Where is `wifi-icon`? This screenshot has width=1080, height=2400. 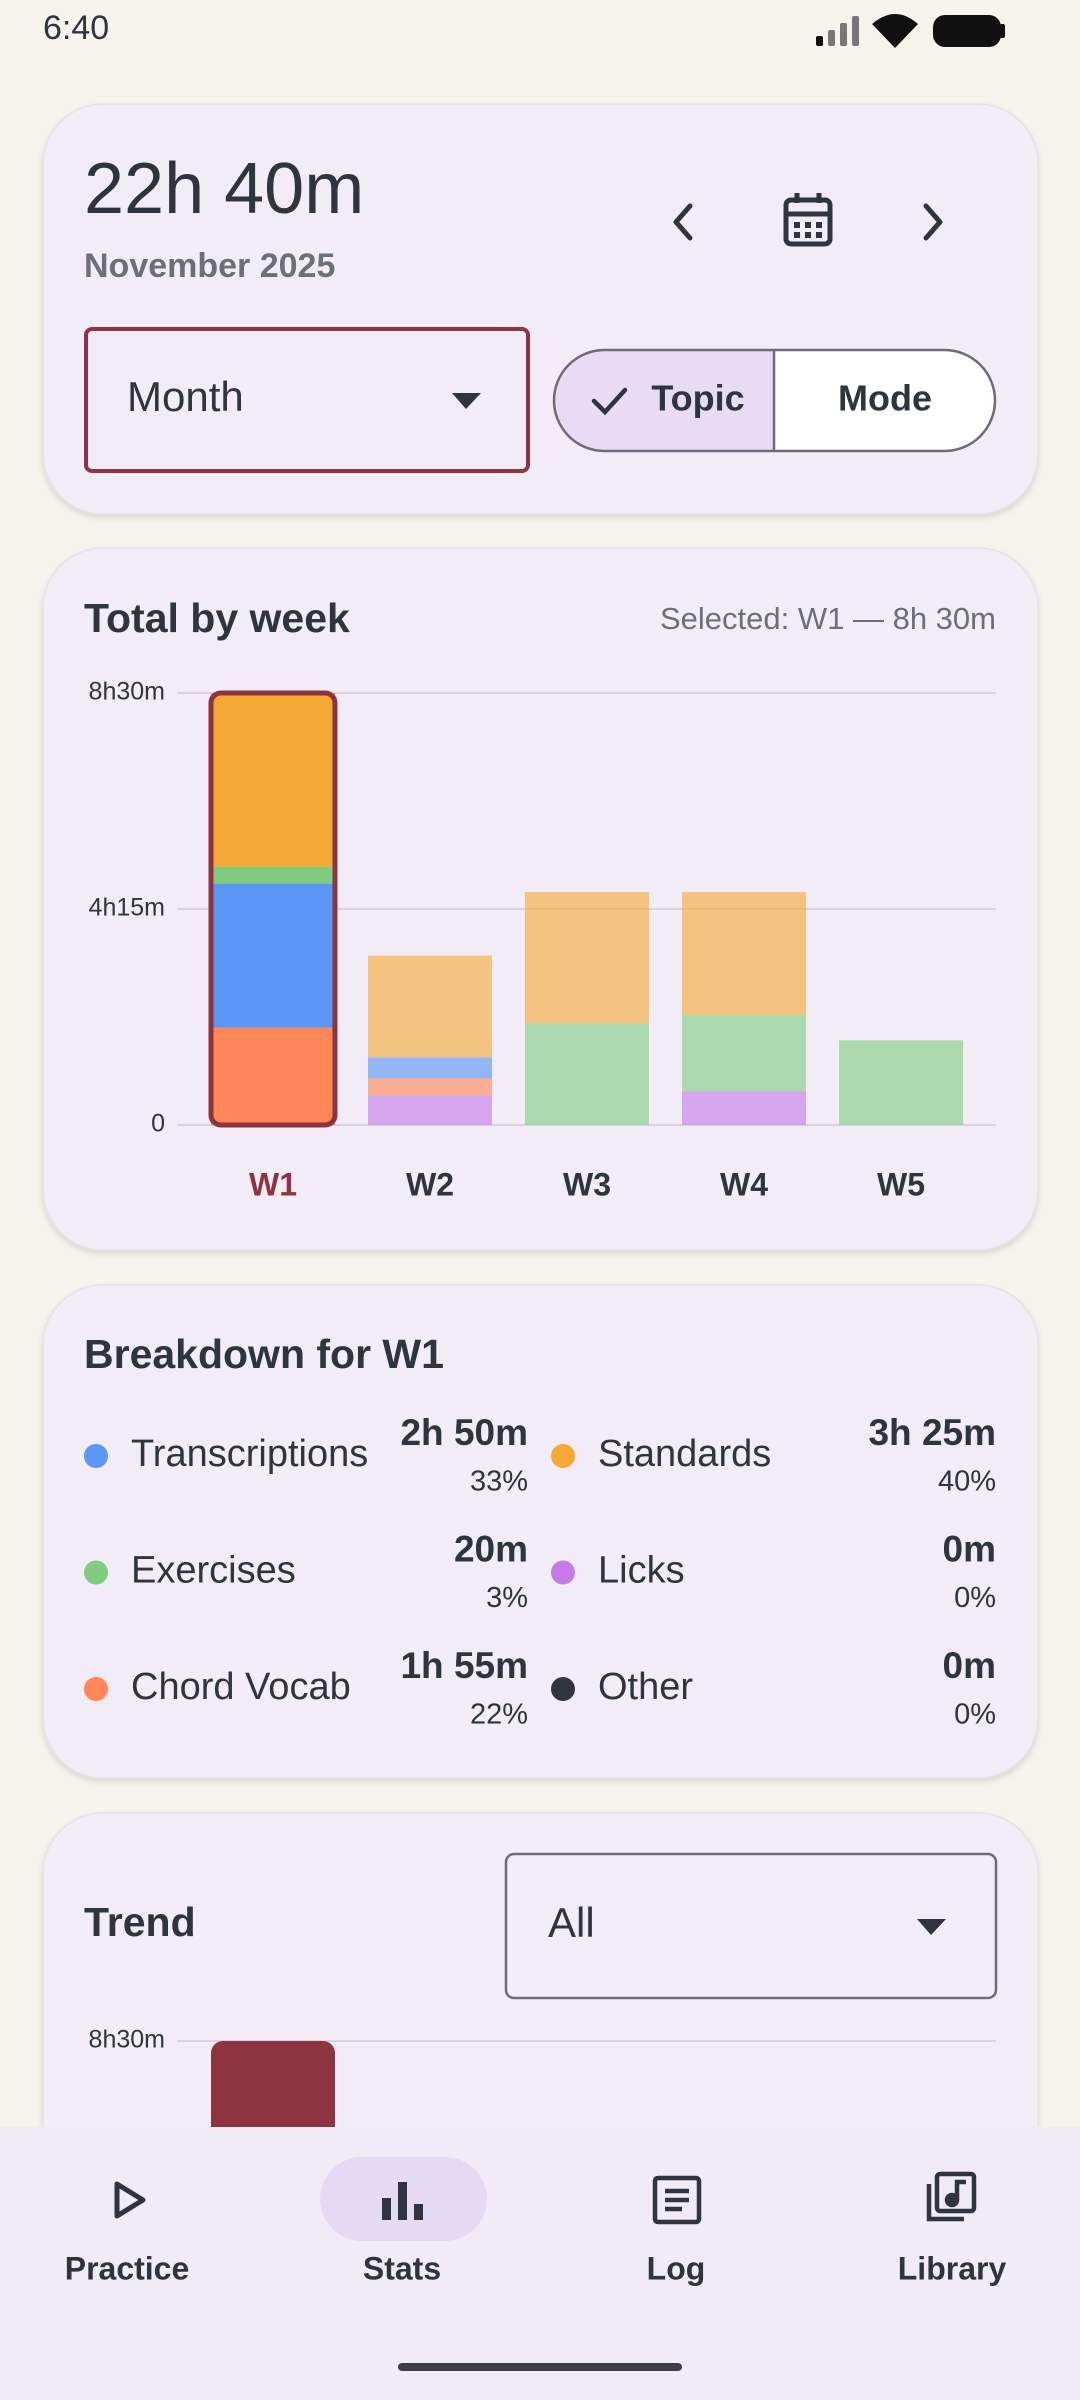 wifi-icon is located at coordinates (895, 31).